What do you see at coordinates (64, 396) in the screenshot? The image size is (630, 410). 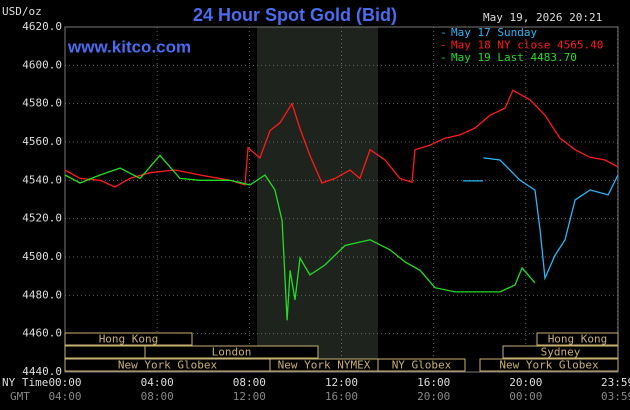 I see `gmt-tick-label: 04:00` at bounding box center [64, 396].